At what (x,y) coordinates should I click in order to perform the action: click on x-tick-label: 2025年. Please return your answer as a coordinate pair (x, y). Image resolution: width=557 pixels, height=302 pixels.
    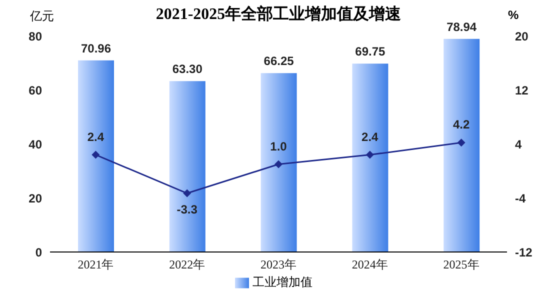
    Looking at the image, I should click on (461, 265).